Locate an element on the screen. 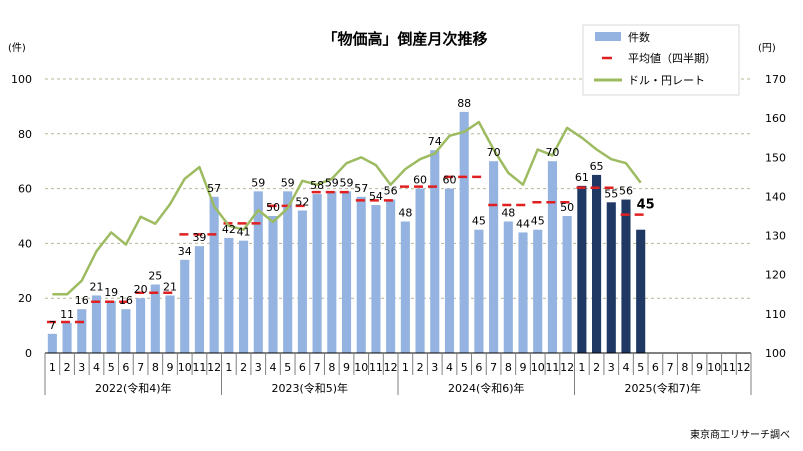  bar-value-label: 61 is located at coordinates (582, 177).